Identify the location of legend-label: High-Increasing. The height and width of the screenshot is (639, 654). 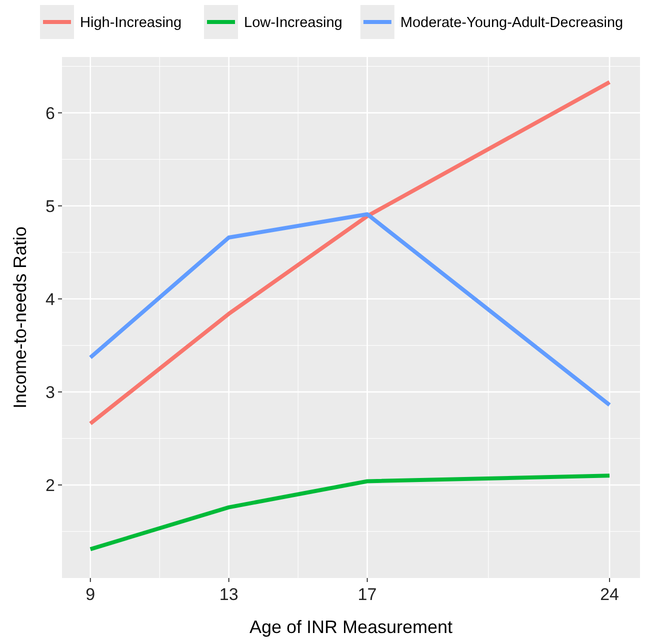
(131, 23).